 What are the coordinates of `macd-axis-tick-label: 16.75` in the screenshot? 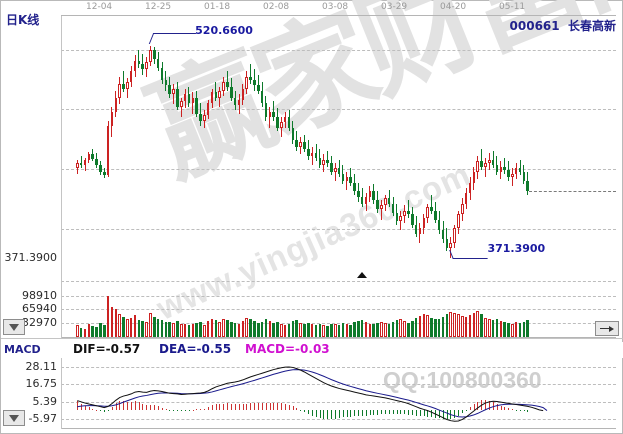 It's located at (41, 384).